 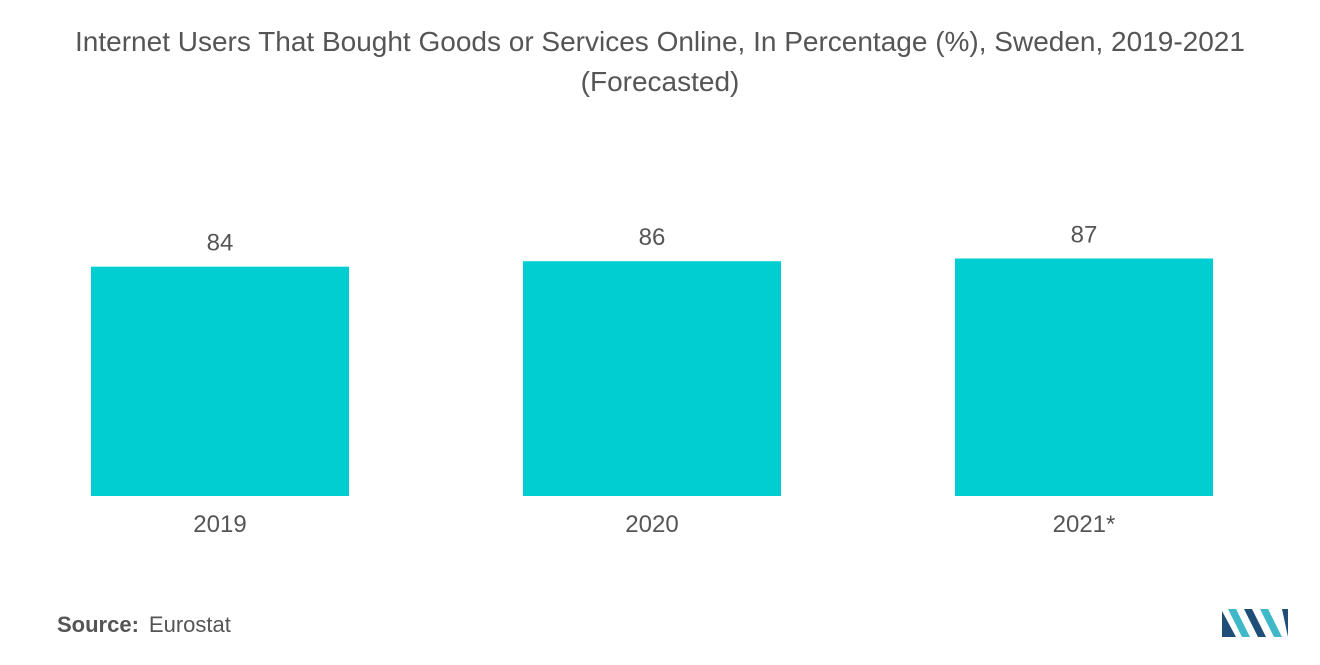 I want to click on data-label: 87, so click(x=1084, y=234).